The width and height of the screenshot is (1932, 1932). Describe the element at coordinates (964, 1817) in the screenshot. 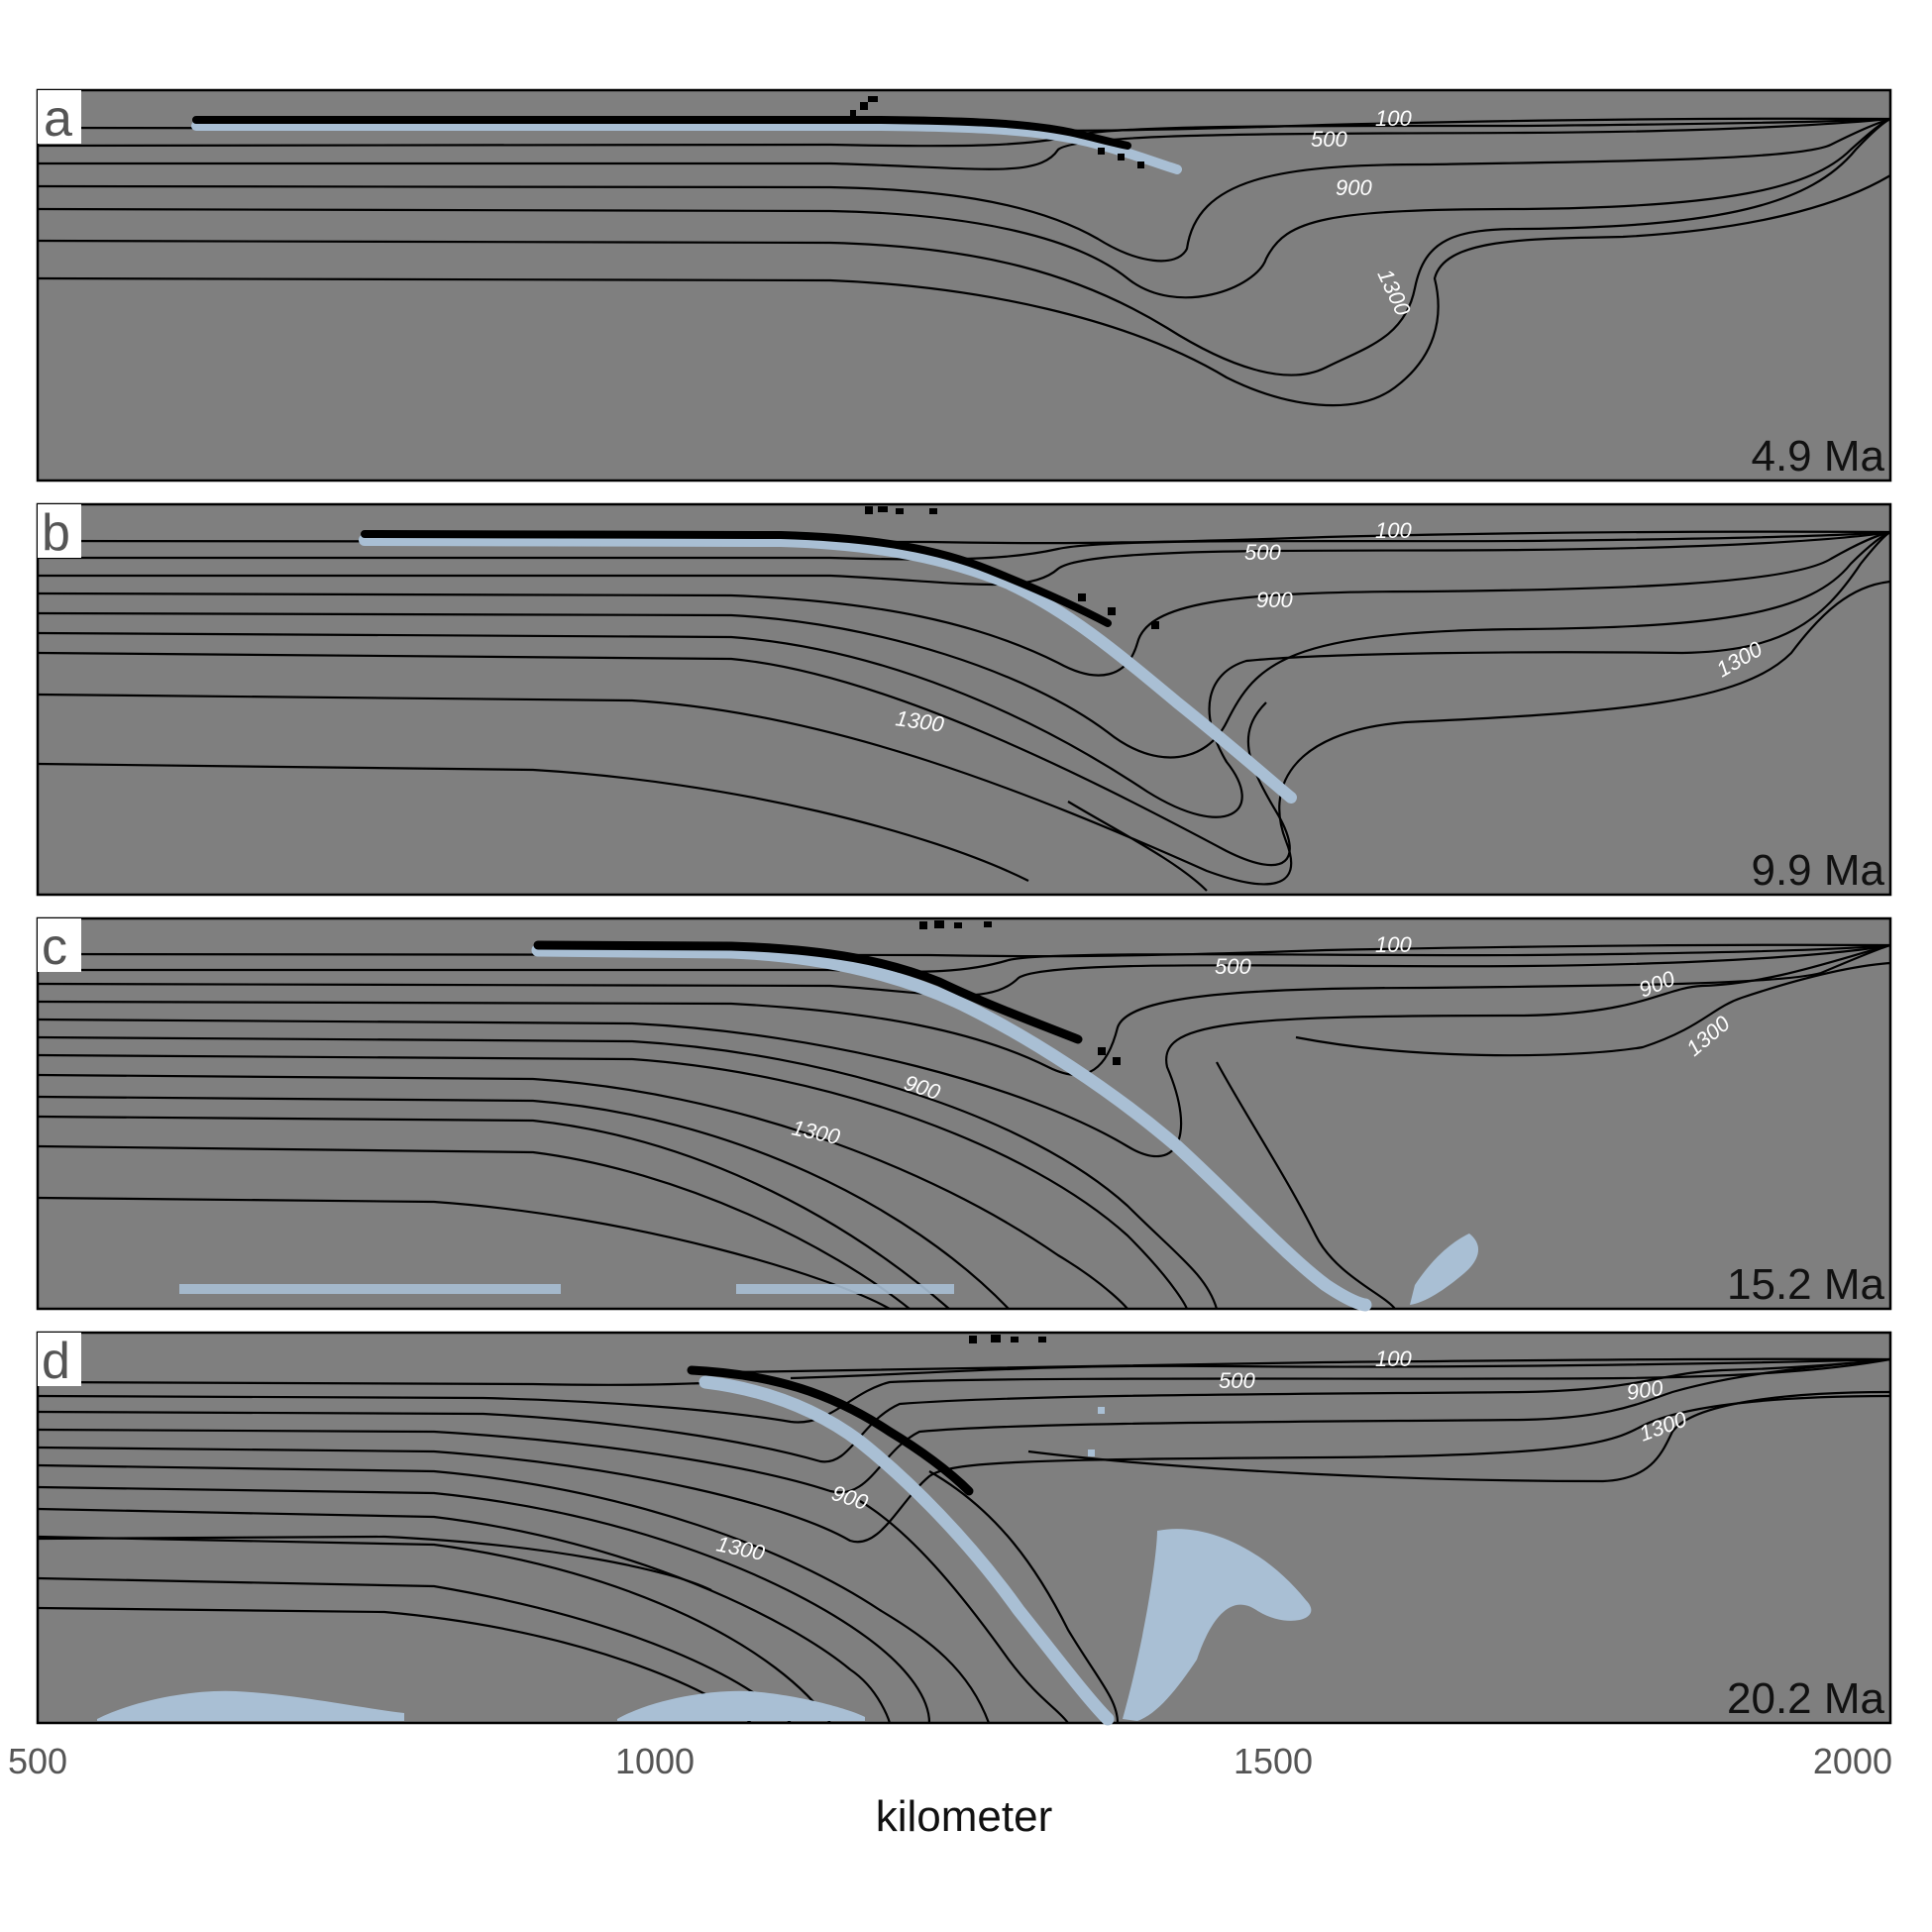

I see `x-axis-label: kilometer` at that location.